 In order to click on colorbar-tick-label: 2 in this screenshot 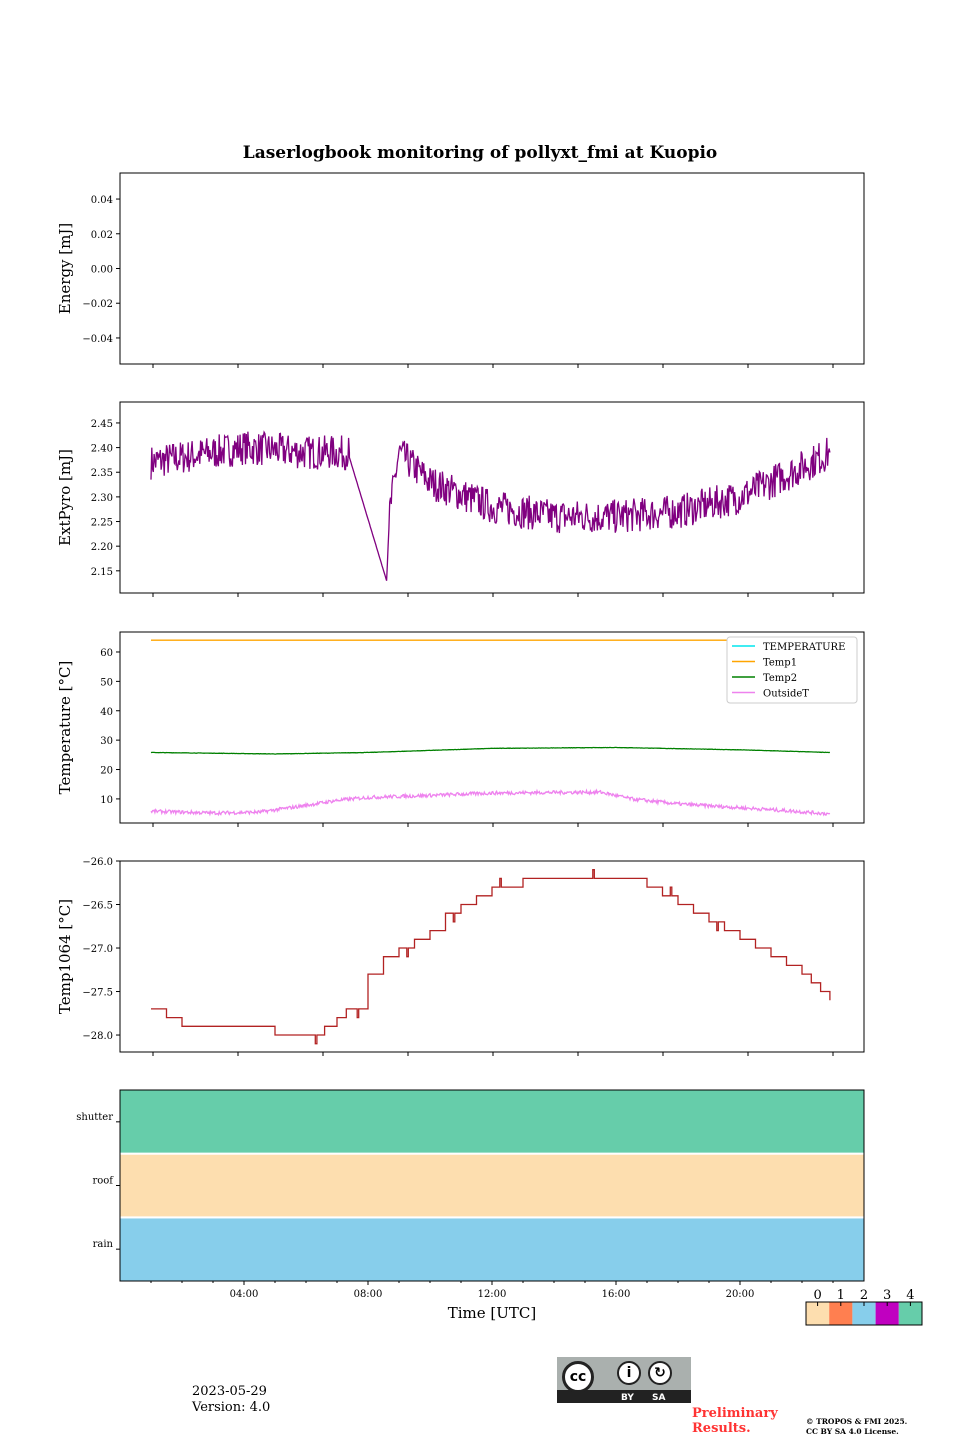, I will do `click(864, 1295)`.